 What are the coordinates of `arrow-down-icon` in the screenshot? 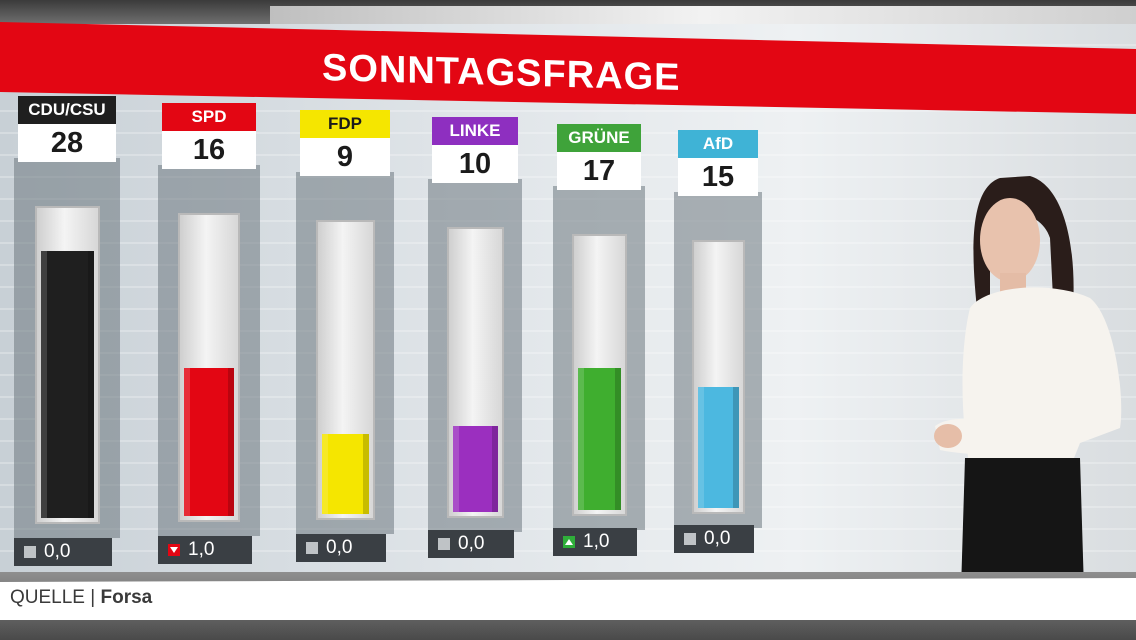 It's located at (174, 550).